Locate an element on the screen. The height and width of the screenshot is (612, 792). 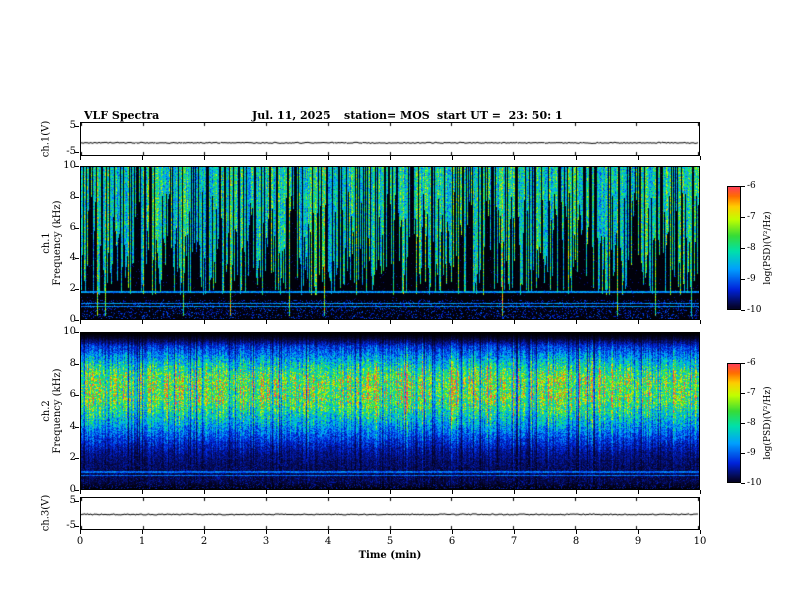
ch2-spec-y-tick-label: 2 is located at coordinates (72, 458).